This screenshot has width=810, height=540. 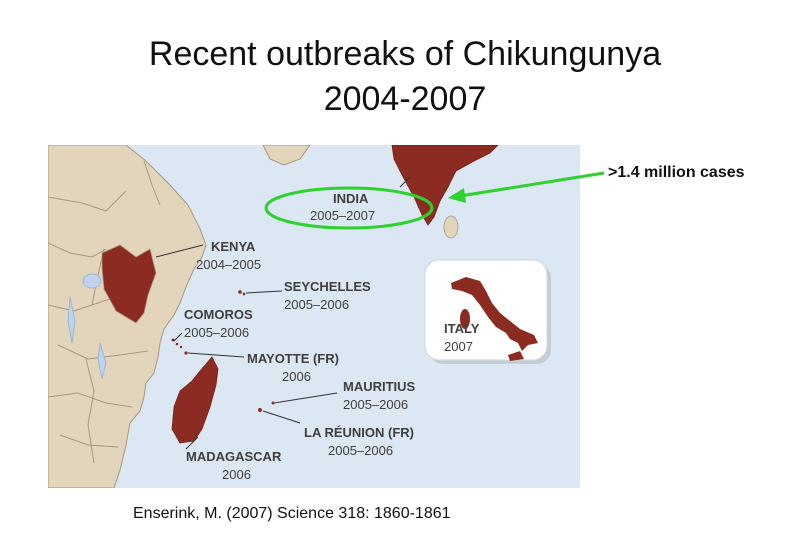 What do you see at coordinates (494, 314) in the screenshot?
I see `italy-outbreak-region` at bounding box center [494, 314].